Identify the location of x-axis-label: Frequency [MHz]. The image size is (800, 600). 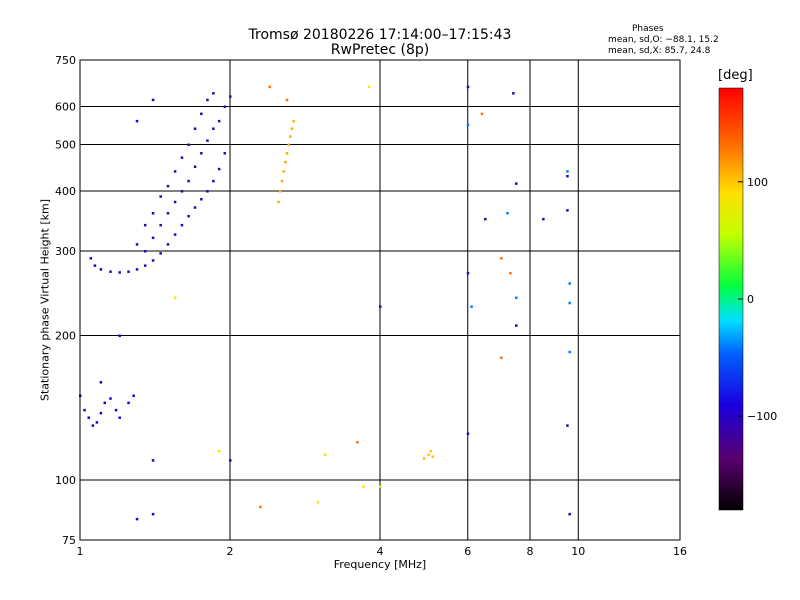
(380, 564).